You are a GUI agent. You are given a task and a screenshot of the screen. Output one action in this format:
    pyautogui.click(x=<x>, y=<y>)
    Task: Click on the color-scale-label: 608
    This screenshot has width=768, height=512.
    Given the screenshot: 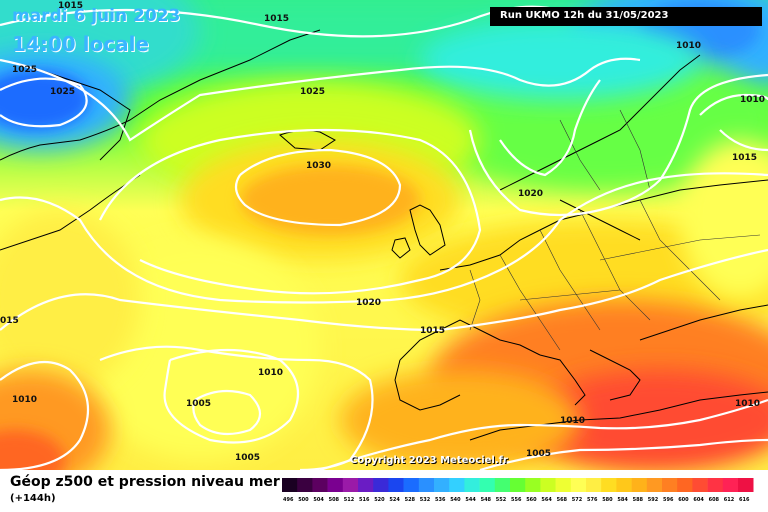 What is the action you would take?
    pyautogui.click(x=714, y=500)
    